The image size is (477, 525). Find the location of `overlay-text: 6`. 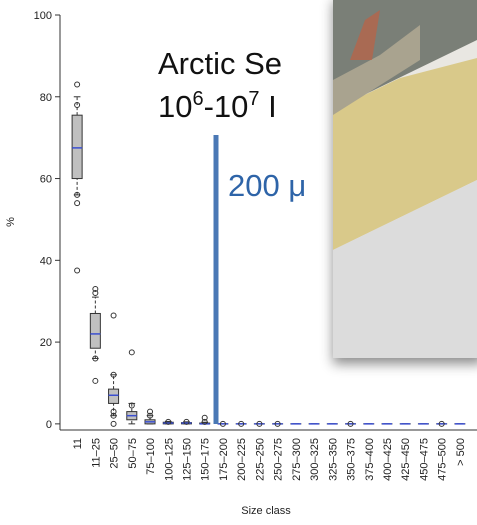

overlay-text: 6 is located at coordinates (197, 99).